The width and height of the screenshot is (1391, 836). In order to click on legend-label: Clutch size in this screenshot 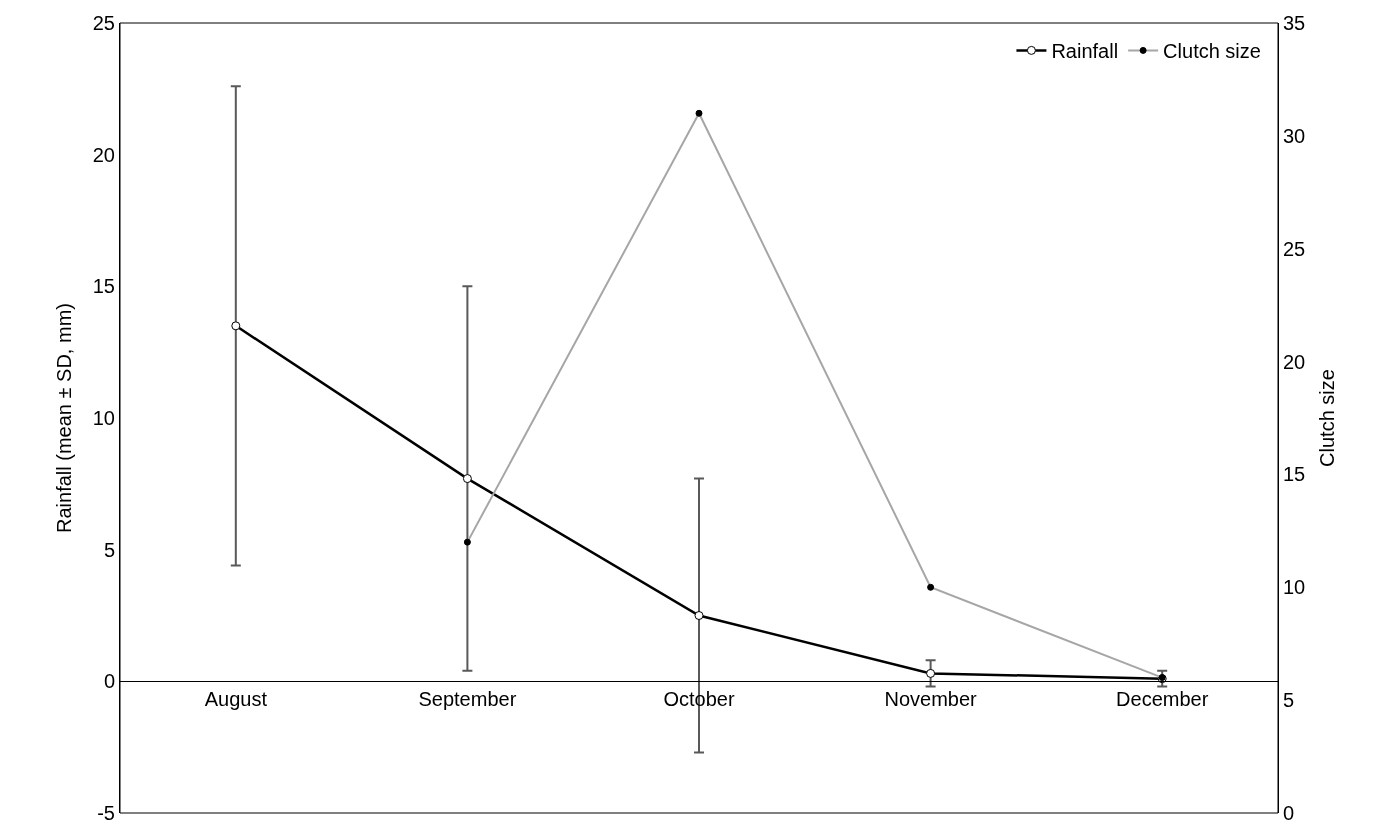, I will do `click(1212, 51)`.